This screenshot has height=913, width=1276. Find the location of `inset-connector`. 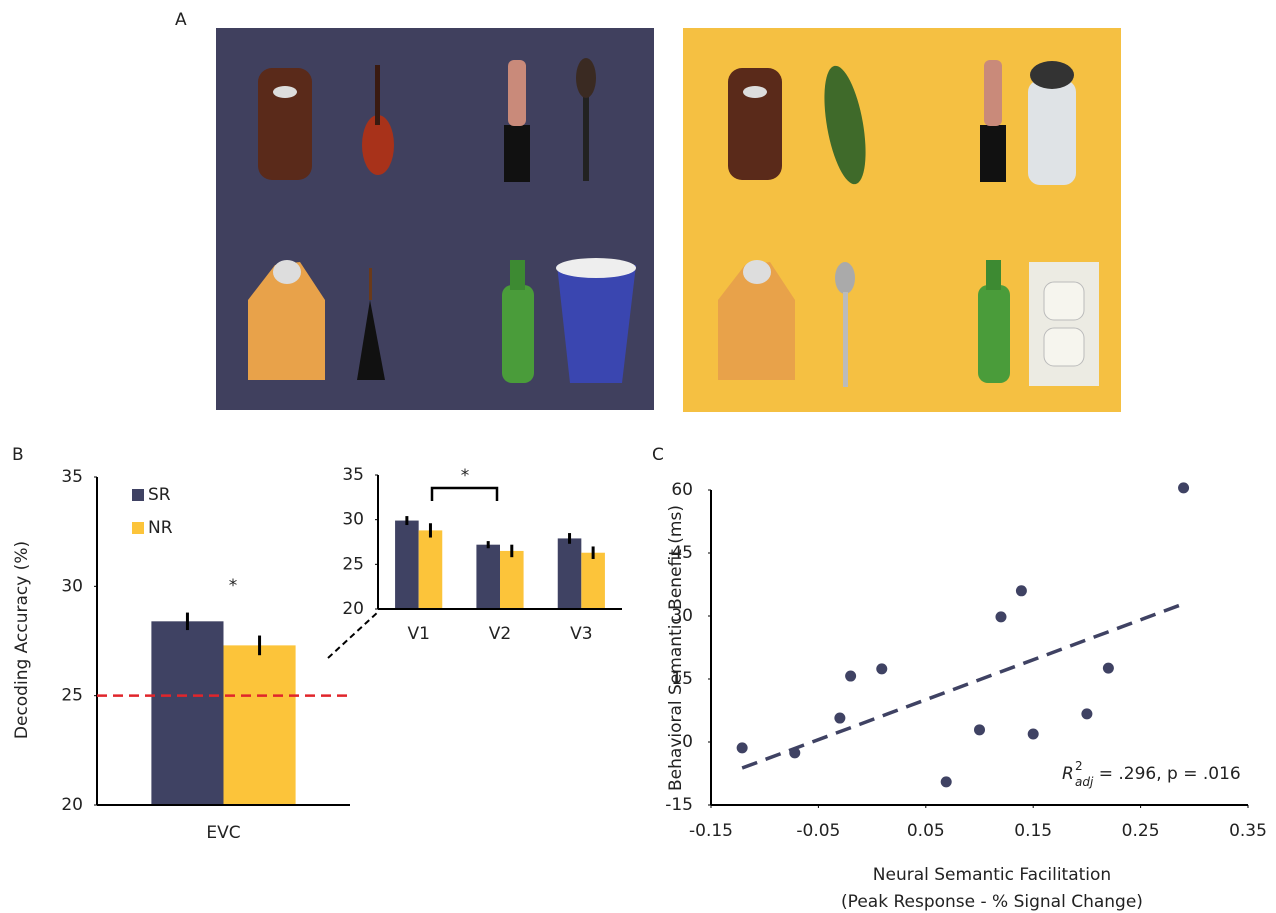

inset-connector is located at coordinates (353, 635).